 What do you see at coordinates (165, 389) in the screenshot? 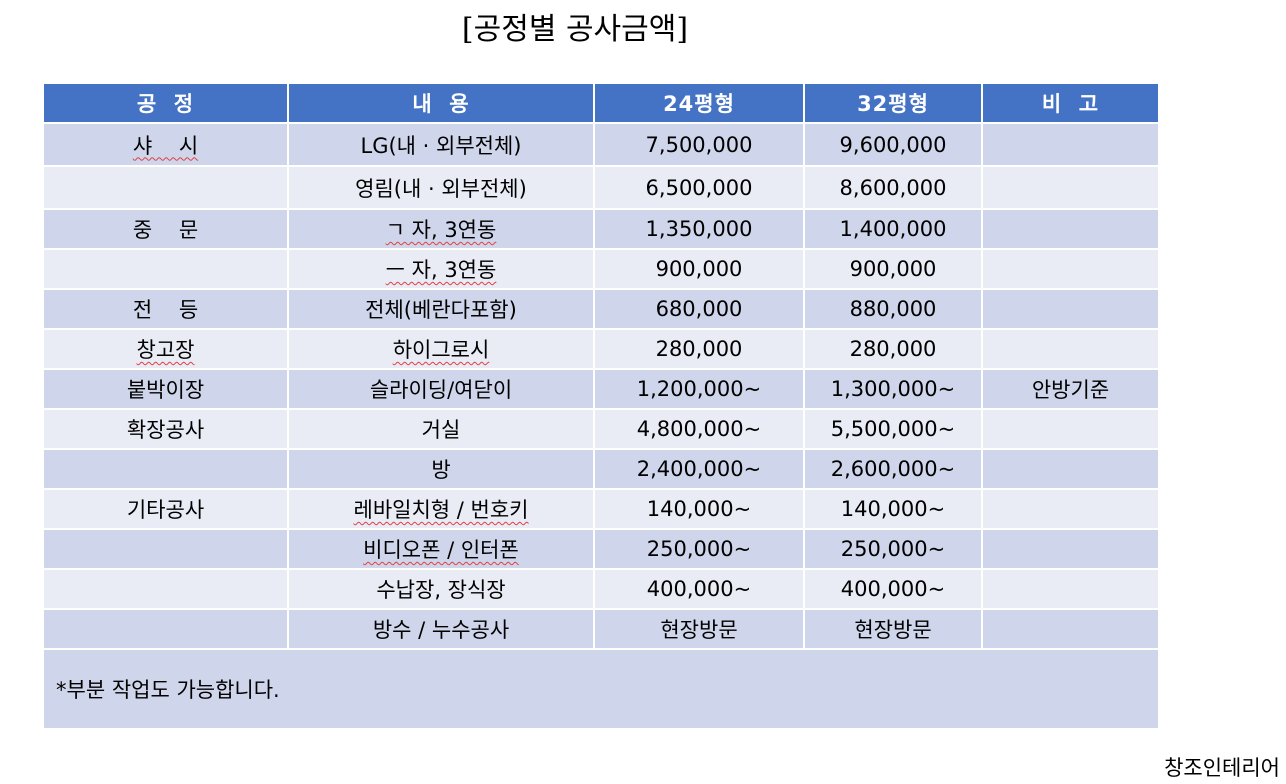
I see `cell-process: 붙박이장` at bounding box center [165, 389].